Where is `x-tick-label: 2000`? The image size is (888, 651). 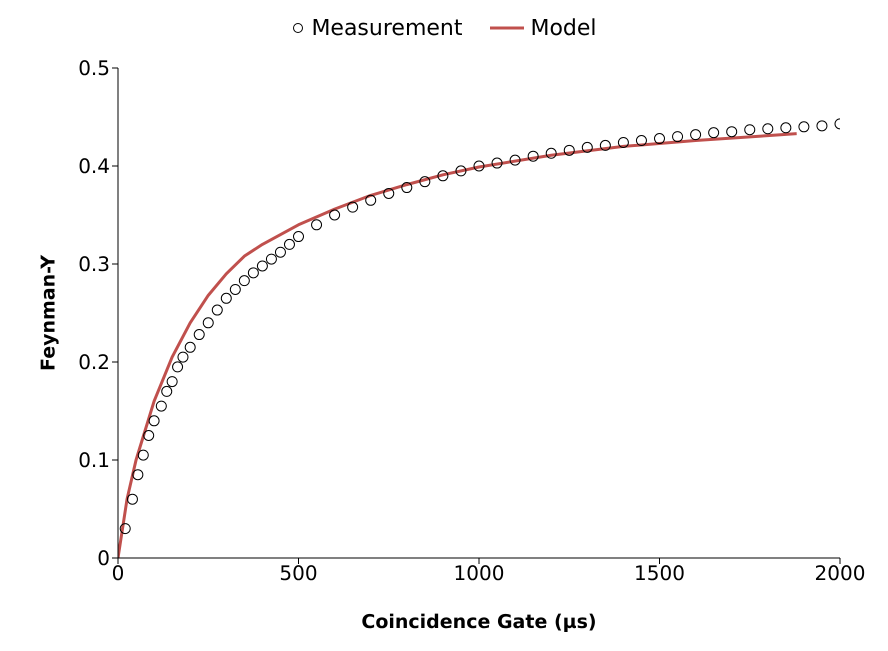
x-tick-label: 2000 is located at coordinates (840, 573).